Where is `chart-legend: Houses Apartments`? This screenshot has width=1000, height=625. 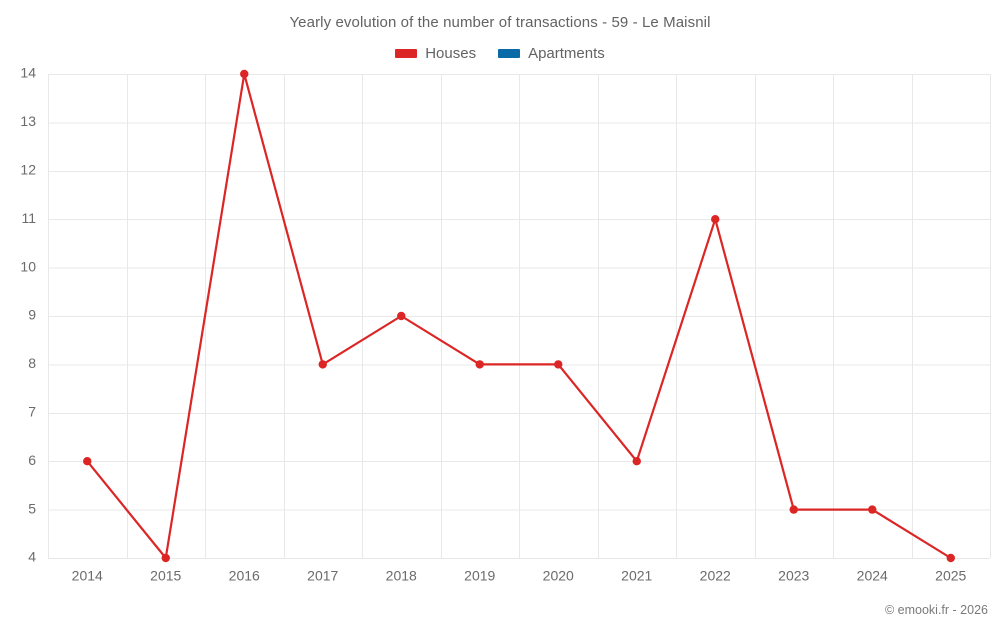
chart-legend: Houses Apartments is located at coordinates (500, 53).